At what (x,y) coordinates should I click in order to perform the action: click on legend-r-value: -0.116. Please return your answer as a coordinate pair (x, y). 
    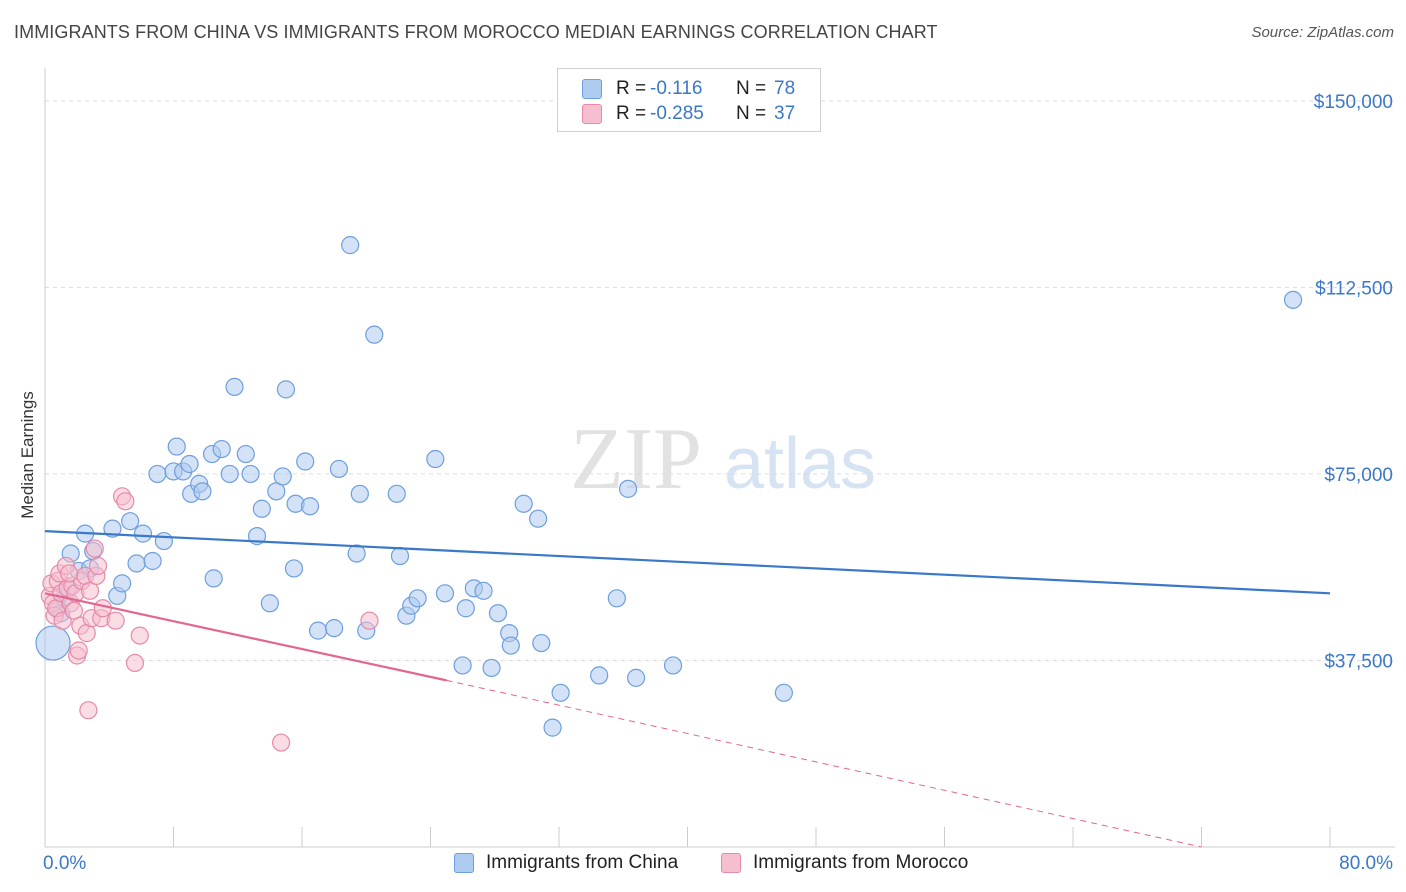
    Looking at the image, I should click on (676, 88).